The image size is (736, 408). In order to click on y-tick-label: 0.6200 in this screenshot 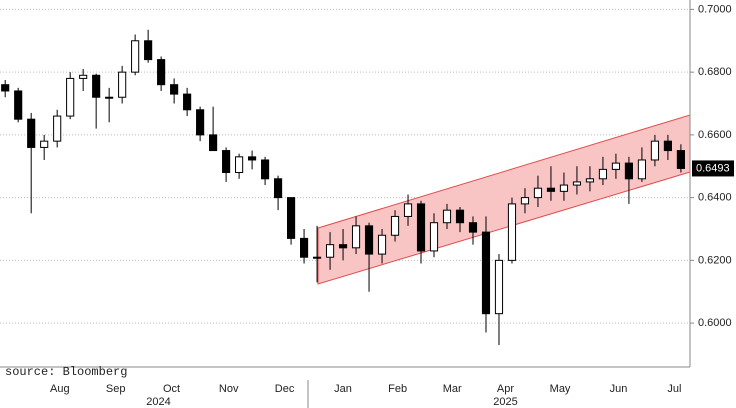, I will do `click(715, 260)`.